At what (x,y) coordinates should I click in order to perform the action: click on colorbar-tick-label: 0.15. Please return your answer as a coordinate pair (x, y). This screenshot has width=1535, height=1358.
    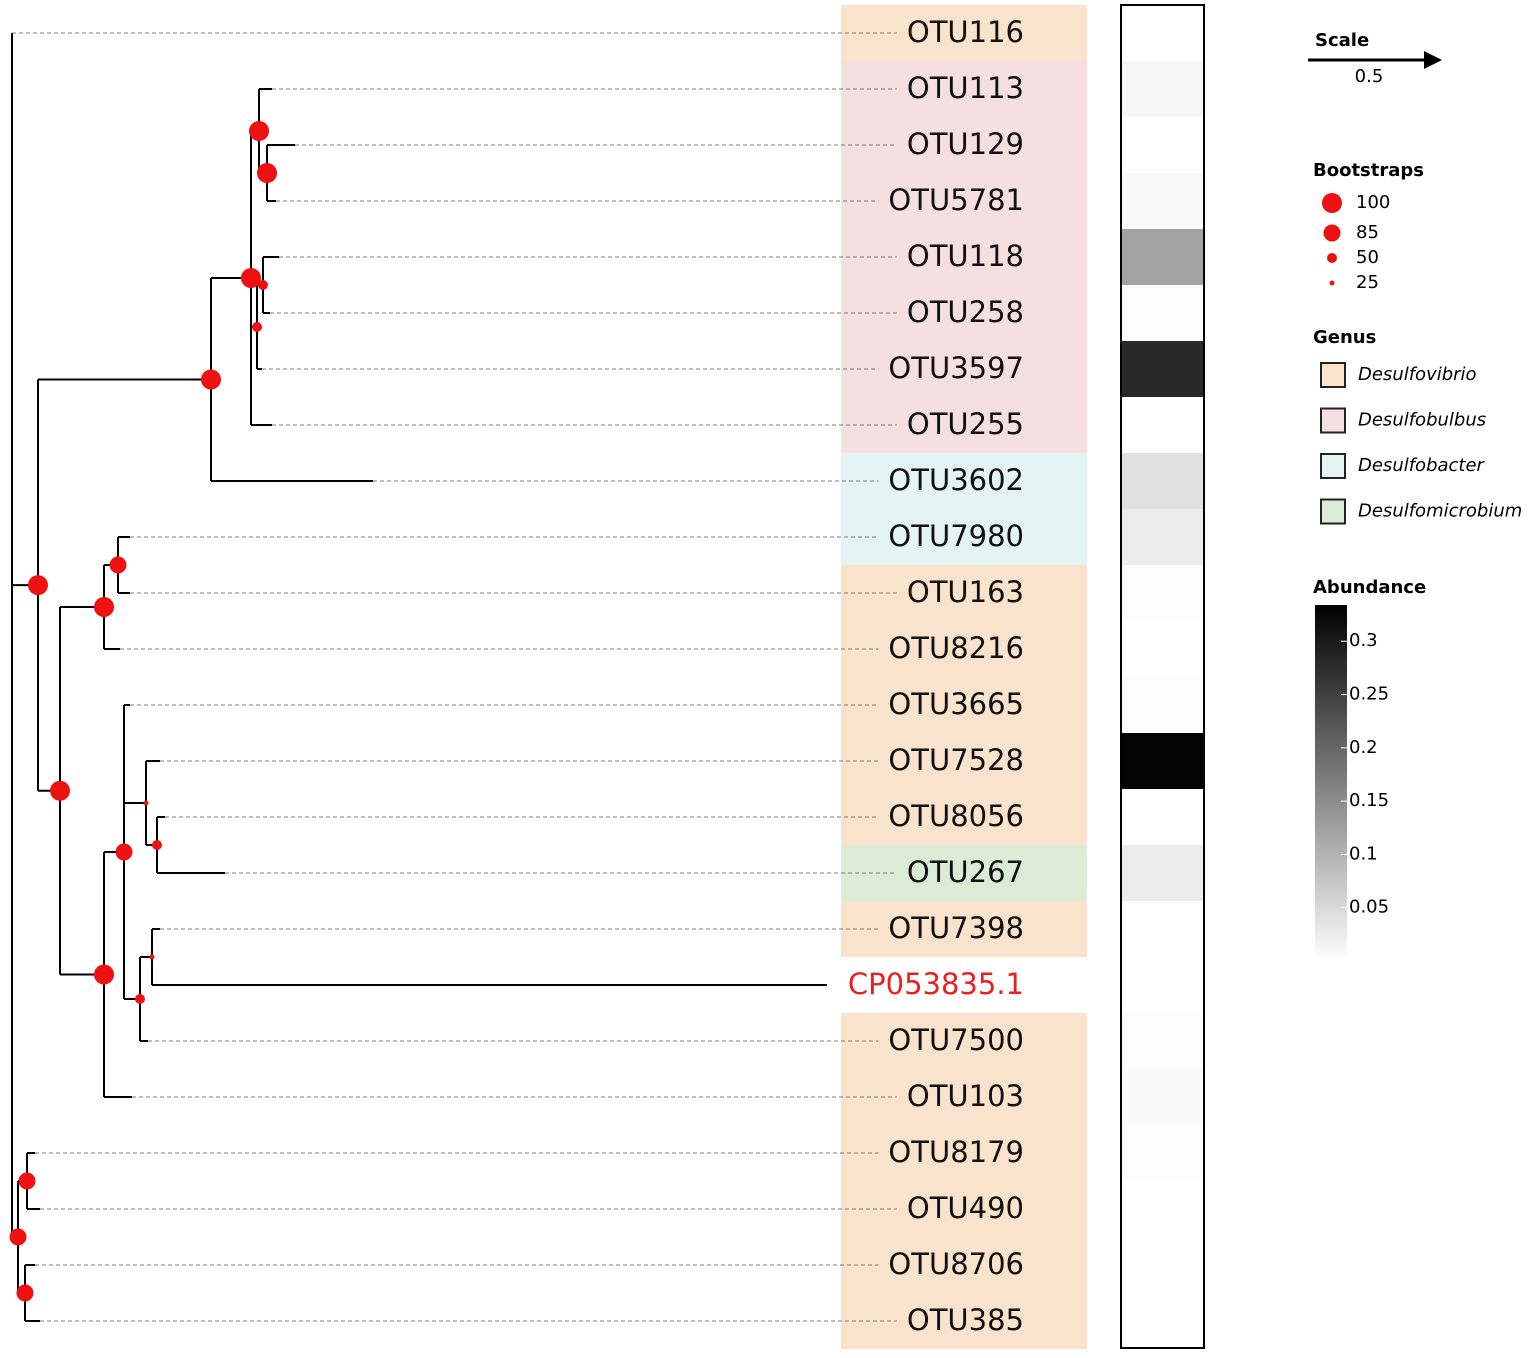
    Looking at the image, I should click on (1369, 800).